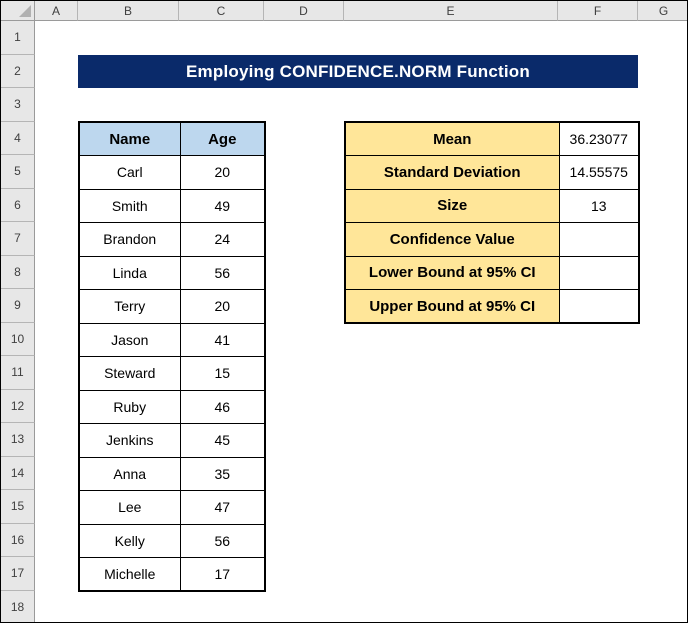  I want to click on column-header-b: B, so click(128, 11).